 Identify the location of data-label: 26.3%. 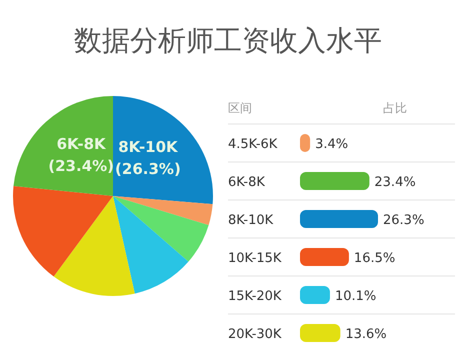
(403, 220).